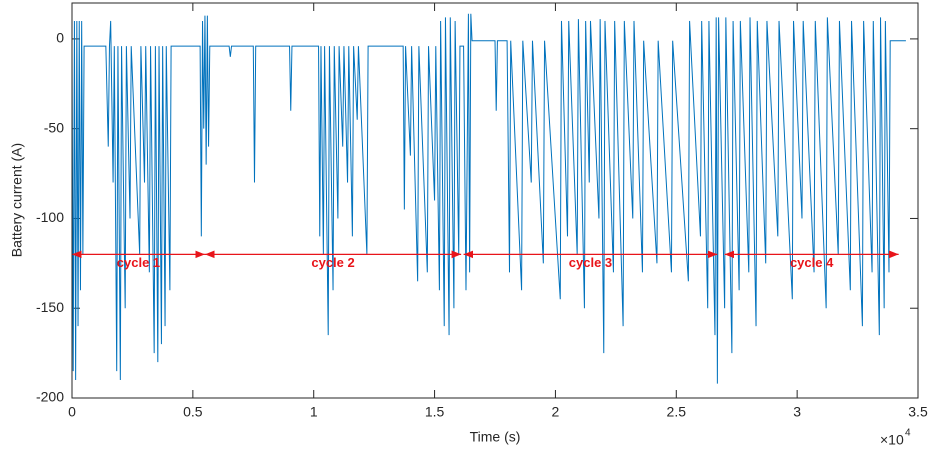 This screenshot has height=454, width=932. I want to click on cycle-label: cycle 4, so click(812, 262).